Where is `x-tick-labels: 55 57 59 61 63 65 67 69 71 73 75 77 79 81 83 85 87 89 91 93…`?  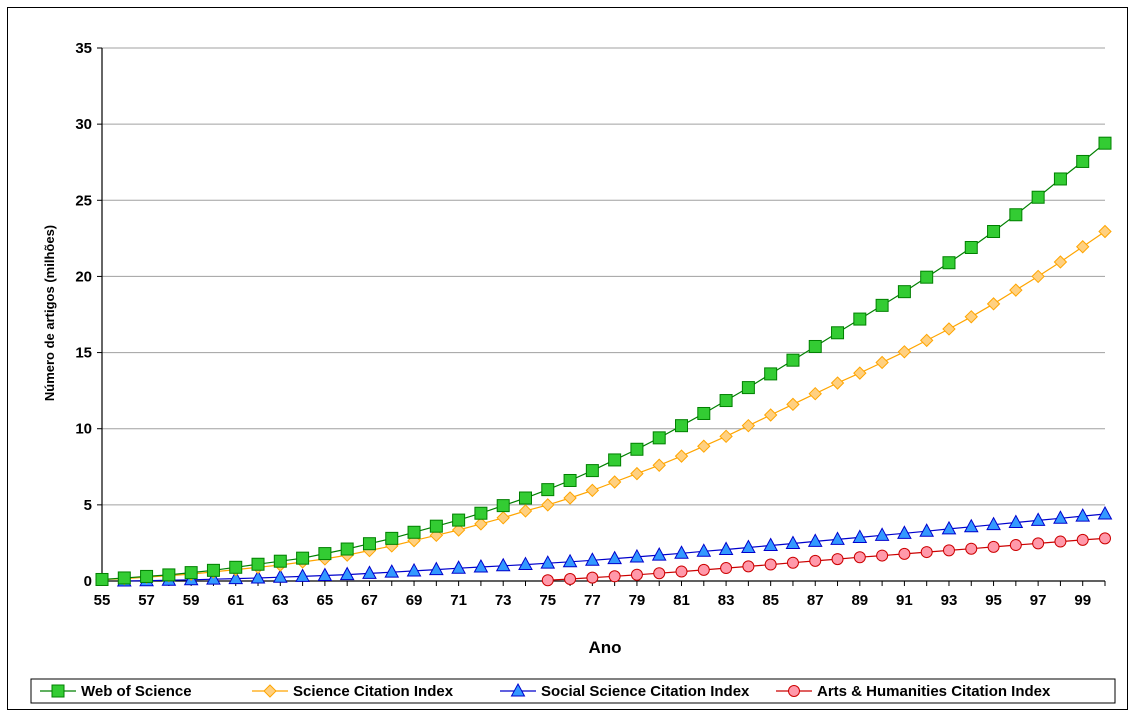
x-tick-labels: 55 57 59 61 63 65 67 69 71 73 75 77 79 81 83 85 87 89 91 93… is located at coordinates (592, 600).